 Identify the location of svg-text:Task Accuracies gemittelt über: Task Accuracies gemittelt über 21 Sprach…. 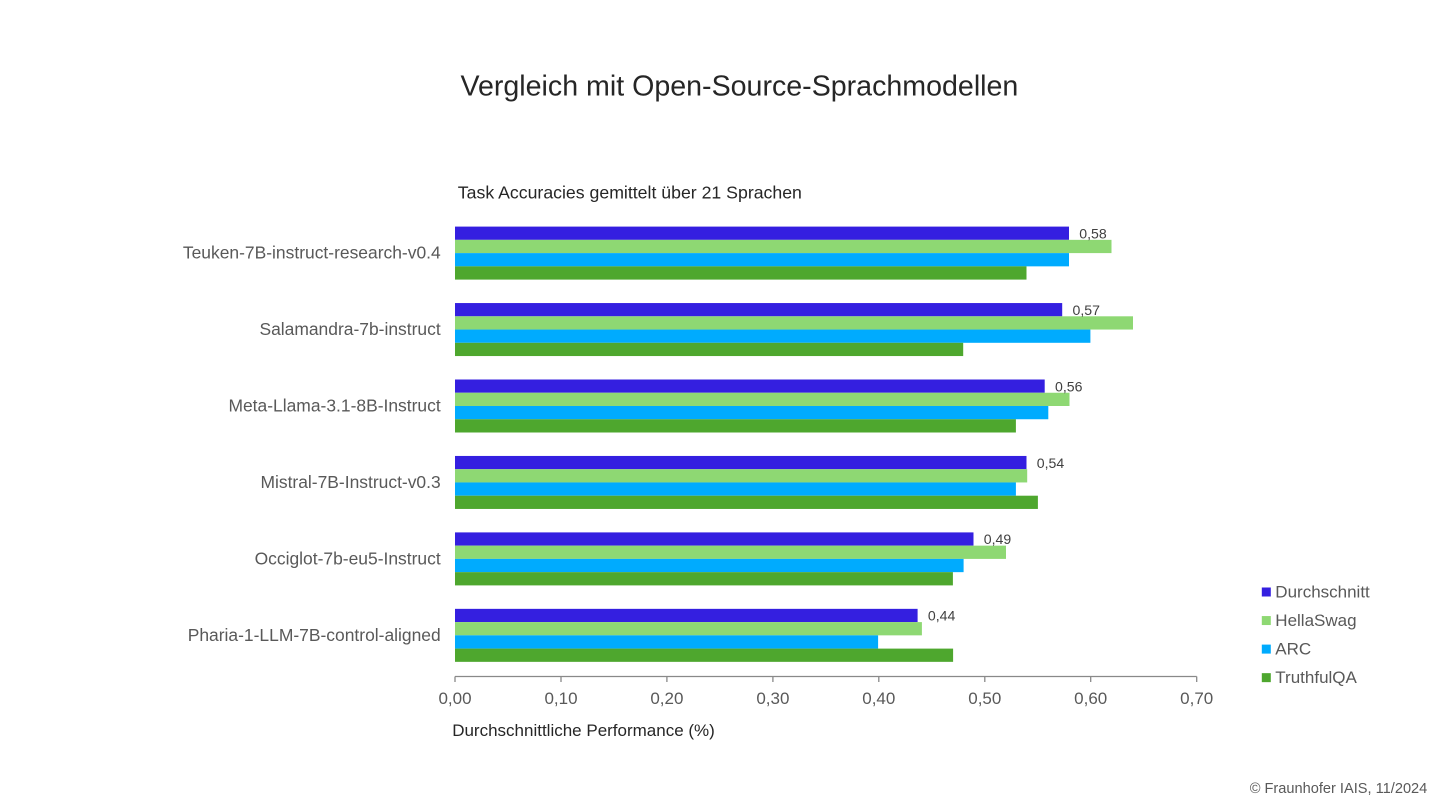
(630, 193).